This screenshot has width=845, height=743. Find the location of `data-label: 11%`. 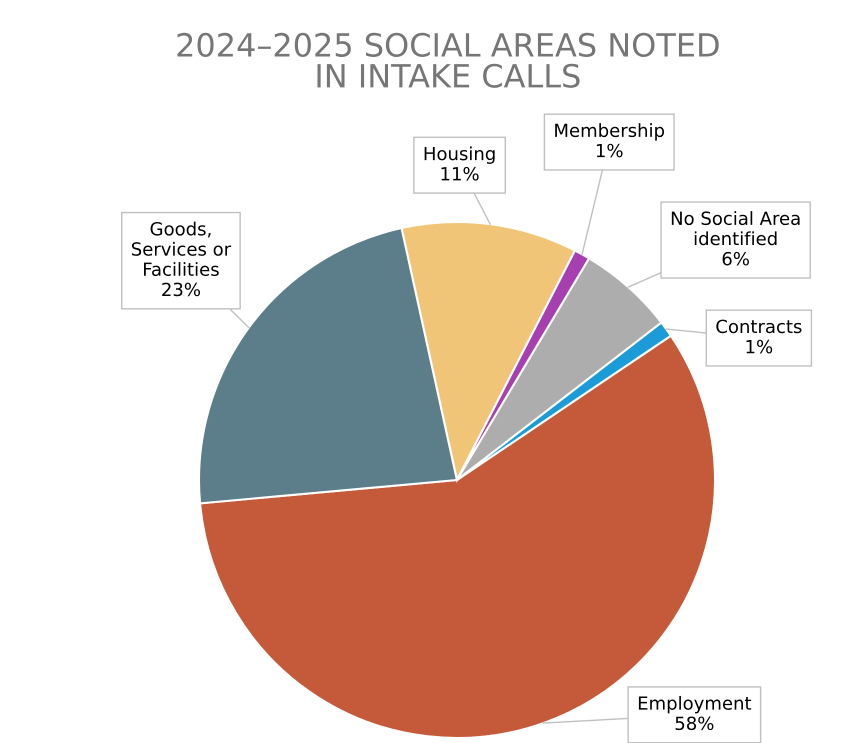

data-label: 11% is located at coordinates (460, 173).